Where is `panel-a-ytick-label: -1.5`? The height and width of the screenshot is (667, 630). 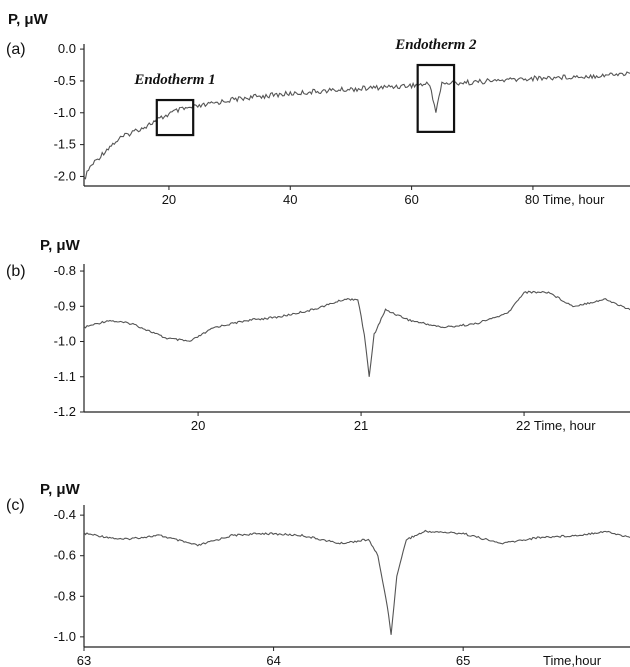
panel-a-ytick-label: -1.5 is located at coordinates (65, 144).